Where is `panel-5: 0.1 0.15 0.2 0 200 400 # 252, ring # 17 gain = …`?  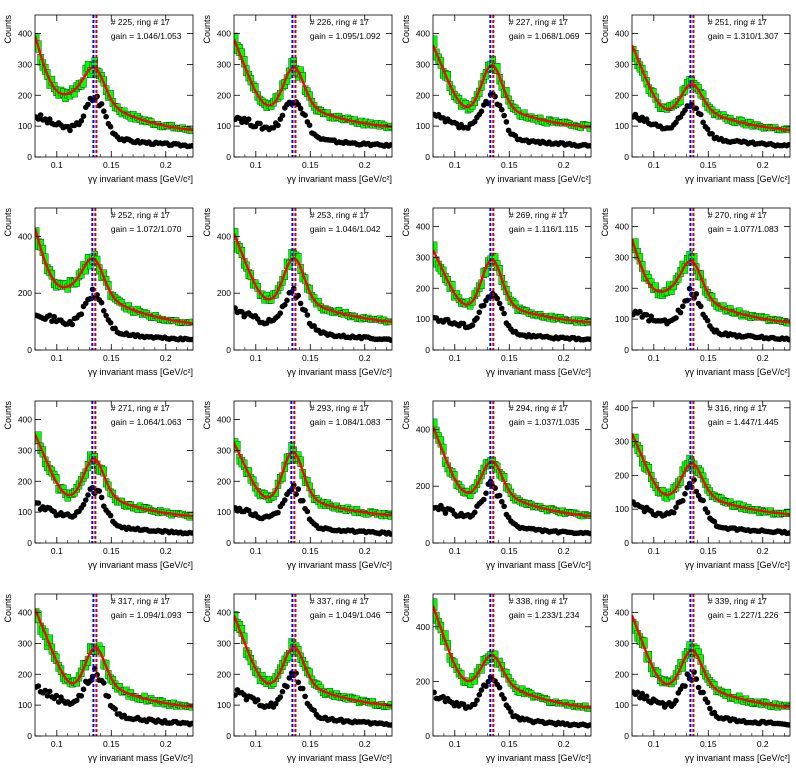
panel-5: 0.1 0.15 0.2 0 200 400 # 252, ring # 17 gain = … is located at coordinates (98, 292).